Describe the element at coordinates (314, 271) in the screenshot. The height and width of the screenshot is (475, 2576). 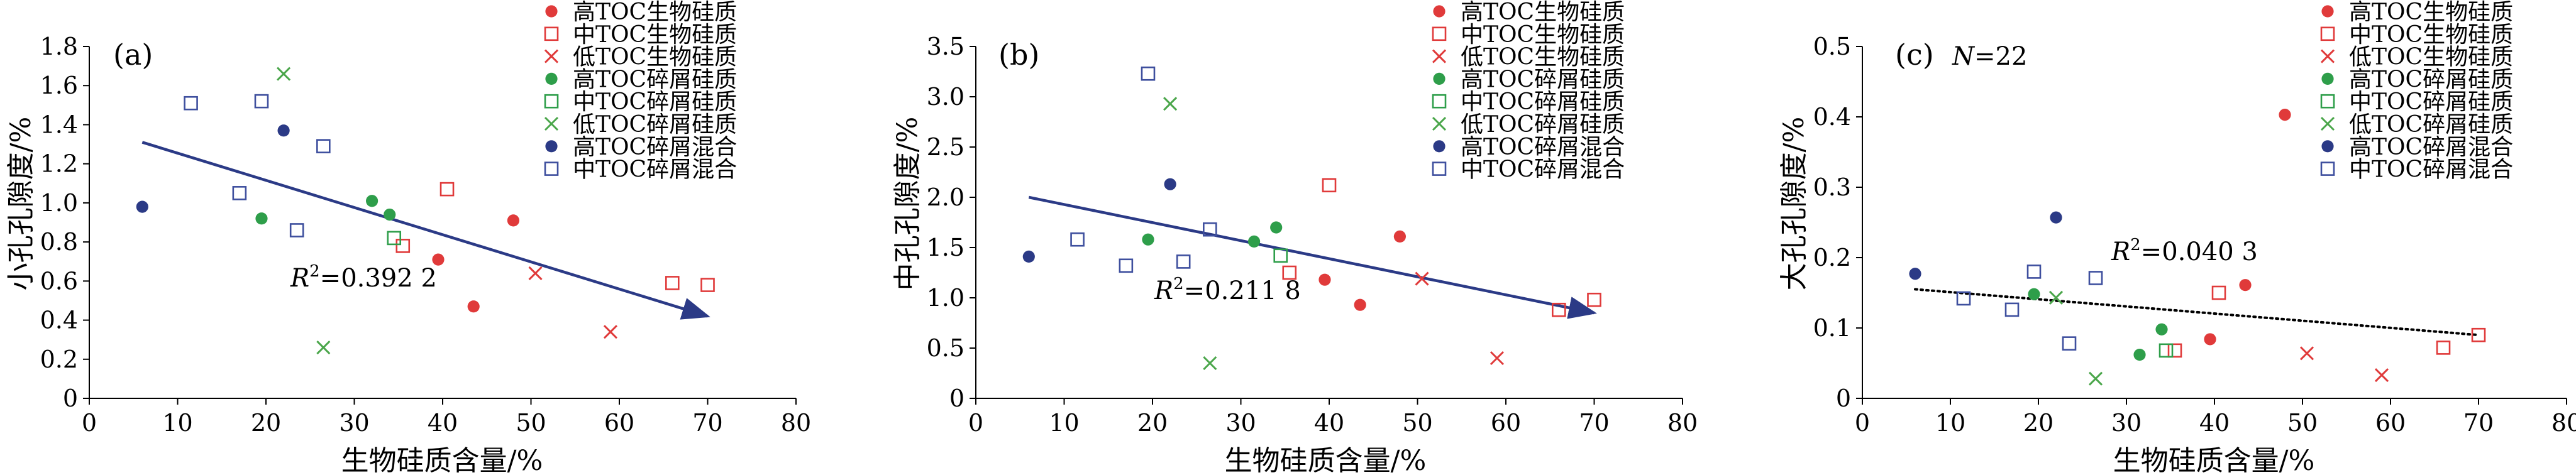
I see `panel-a-r2-exponent: 2` at that location.